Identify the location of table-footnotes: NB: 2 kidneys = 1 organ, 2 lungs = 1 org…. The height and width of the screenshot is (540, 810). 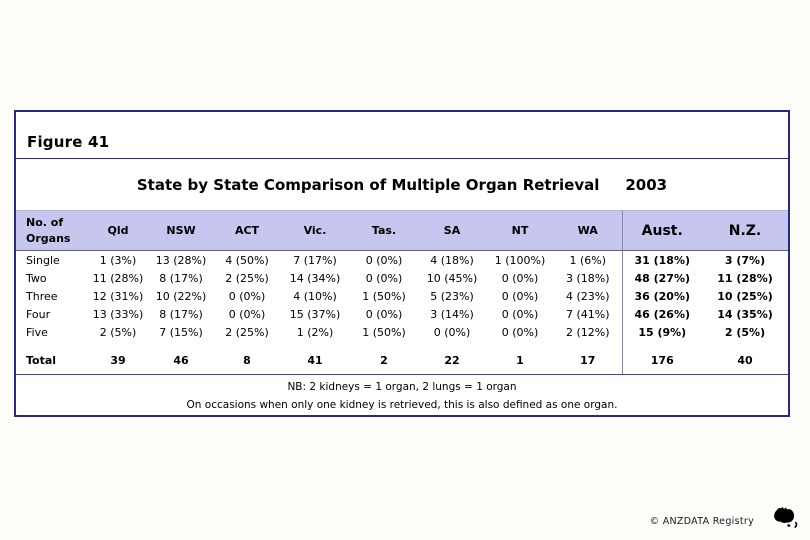
(402, 395).